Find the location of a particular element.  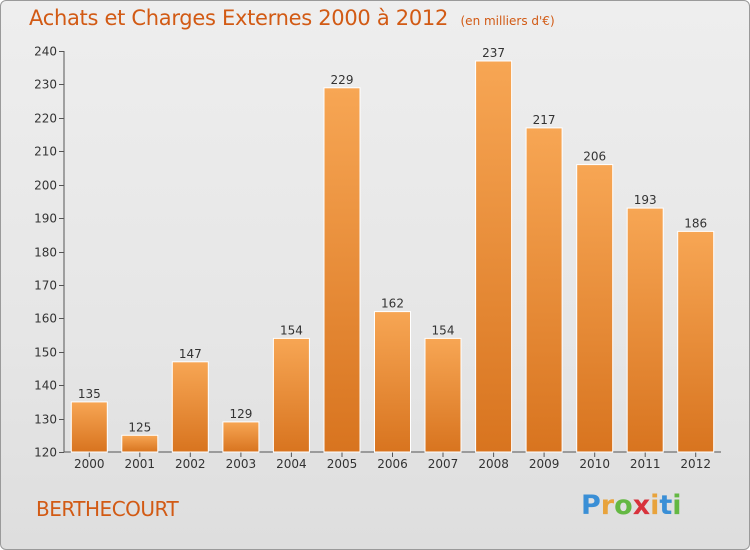

y-tick-label: 180 is located at coordinates (45, 253).